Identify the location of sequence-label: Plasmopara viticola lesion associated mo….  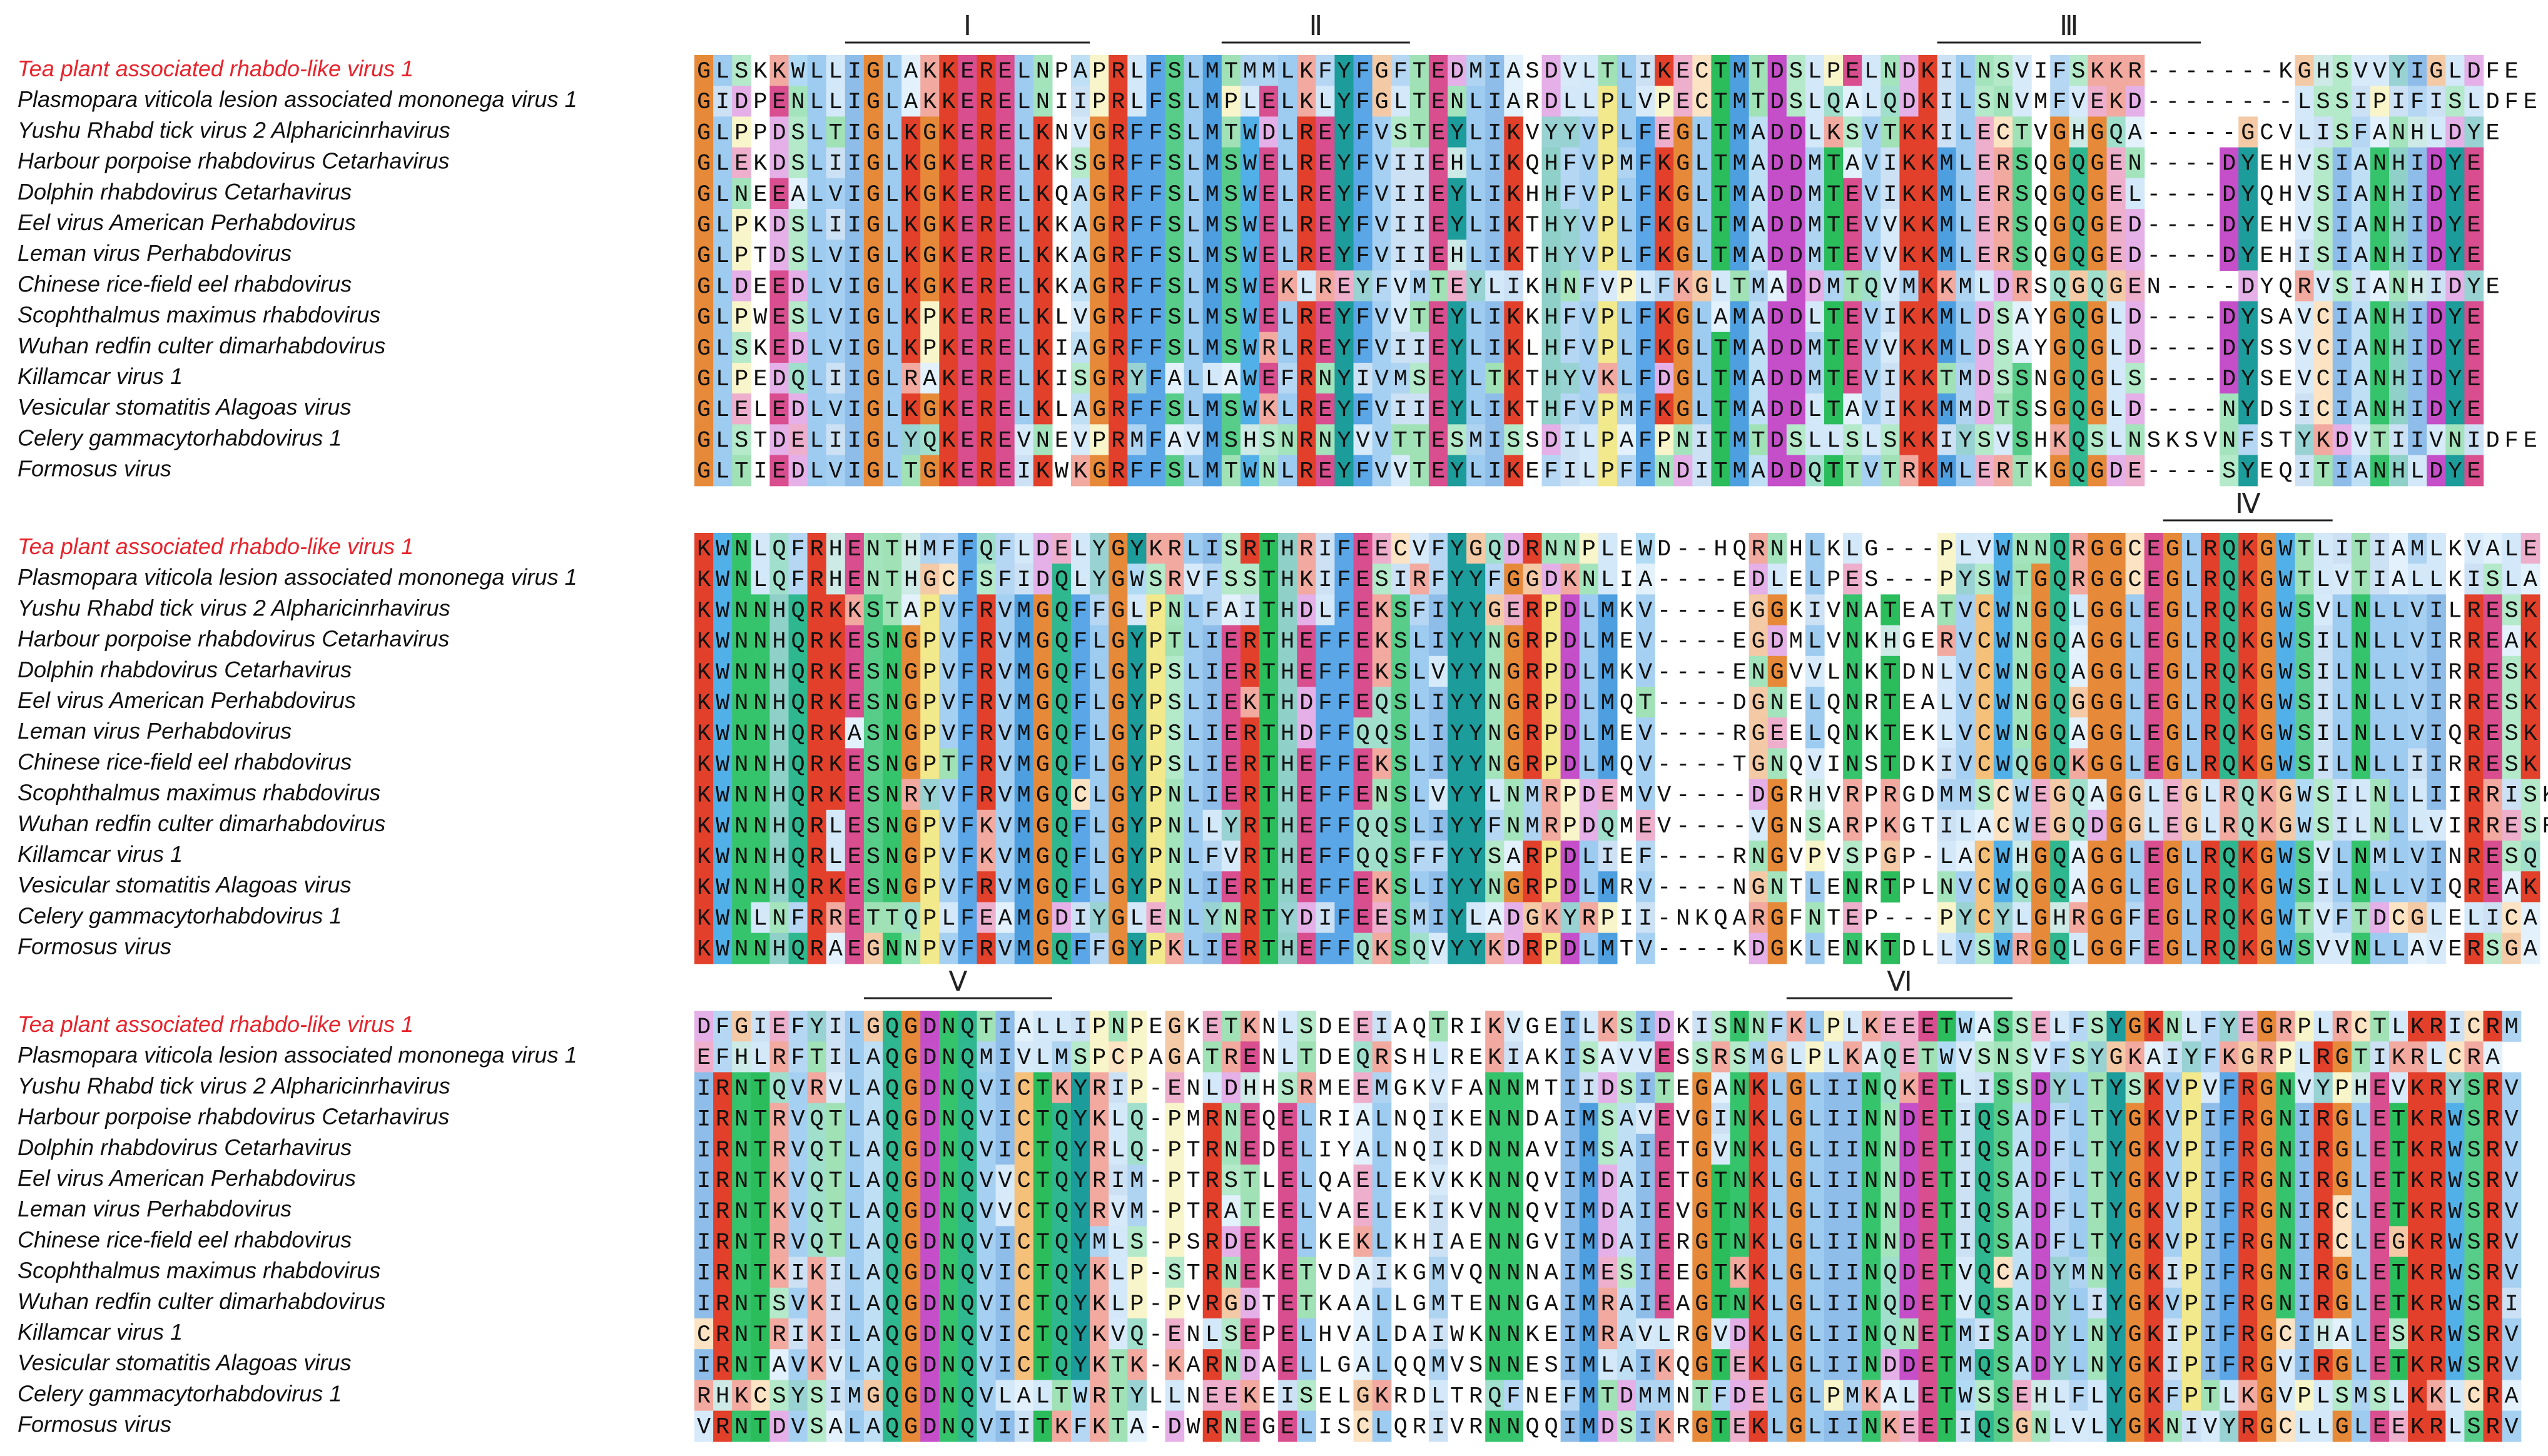
(298, 577).